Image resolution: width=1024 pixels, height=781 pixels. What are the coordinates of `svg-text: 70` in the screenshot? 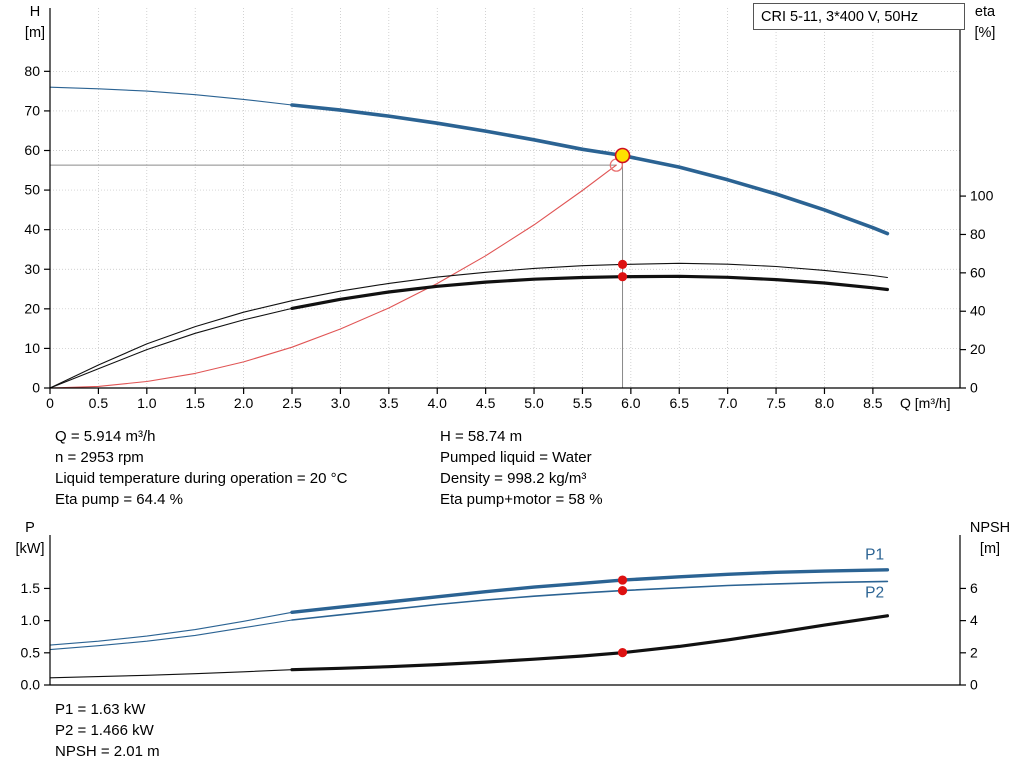 It's located at (32, 110).